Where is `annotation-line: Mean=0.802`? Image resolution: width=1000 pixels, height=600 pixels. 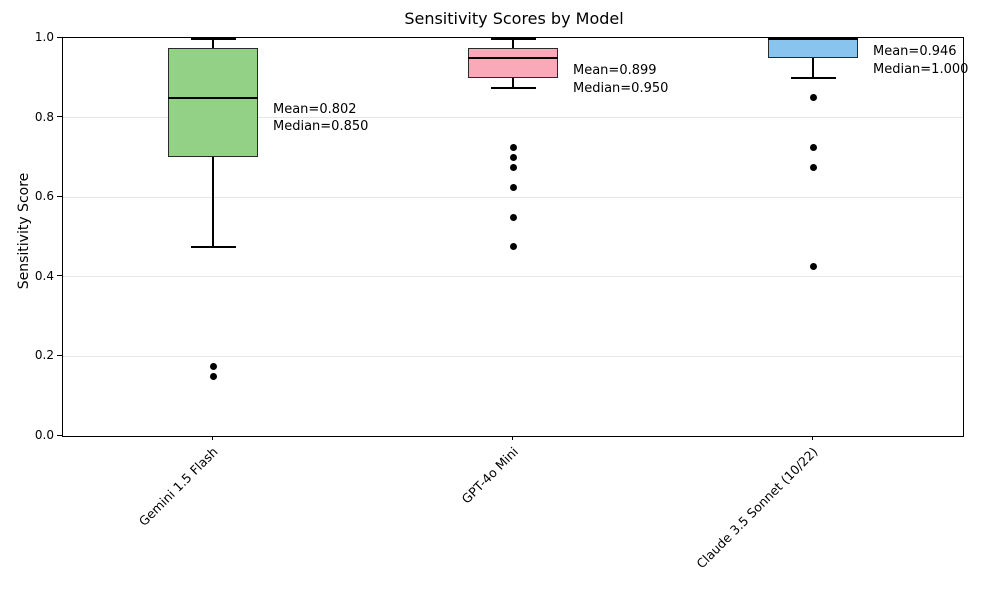
annotation-line: Mean=0.802 is located at coordinates (315, 109).